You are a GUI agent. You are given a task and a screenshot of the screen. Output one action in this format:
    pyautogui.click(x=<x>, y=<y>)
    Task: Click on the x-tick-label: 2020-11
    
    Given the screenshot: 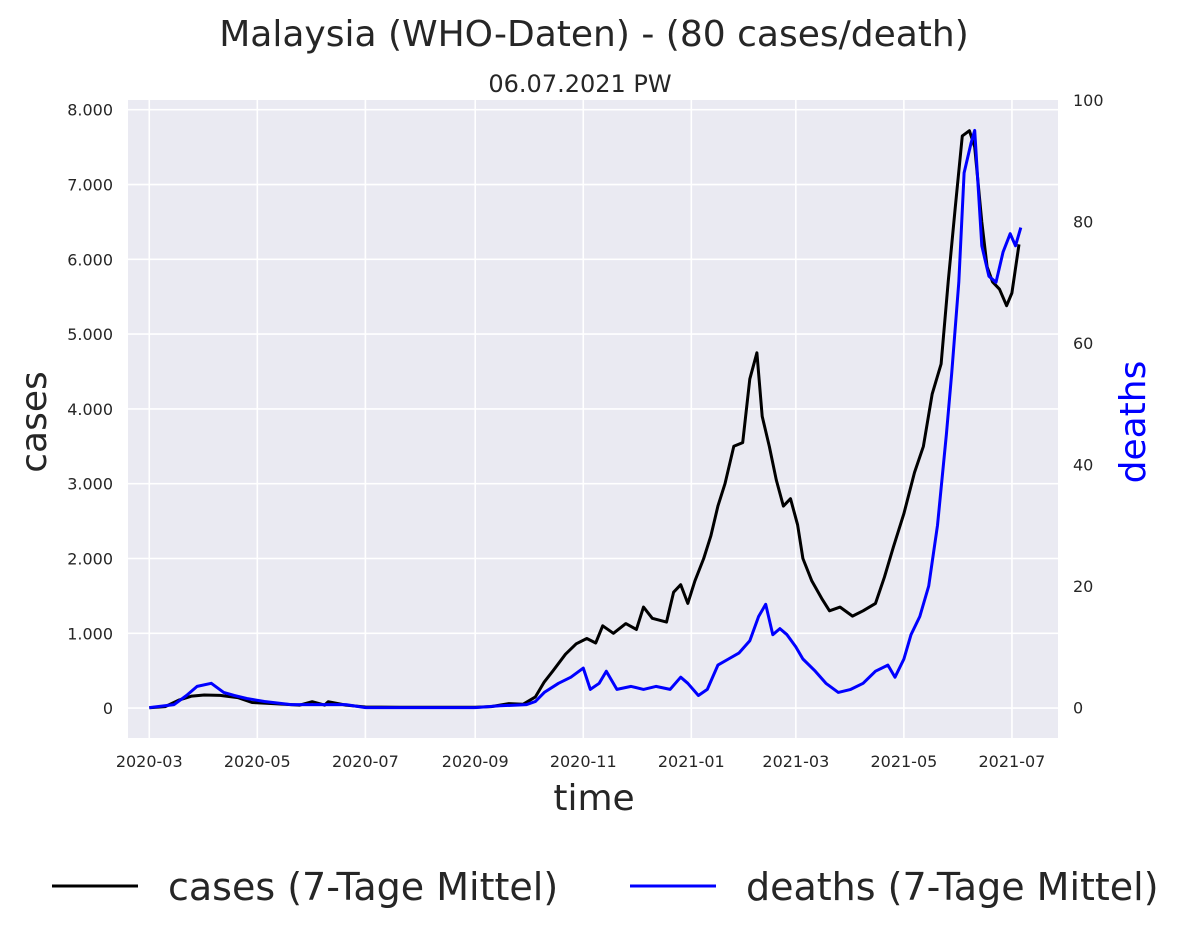 What is the action you would take?
    pyautogui.click(x=583, y=761)
    